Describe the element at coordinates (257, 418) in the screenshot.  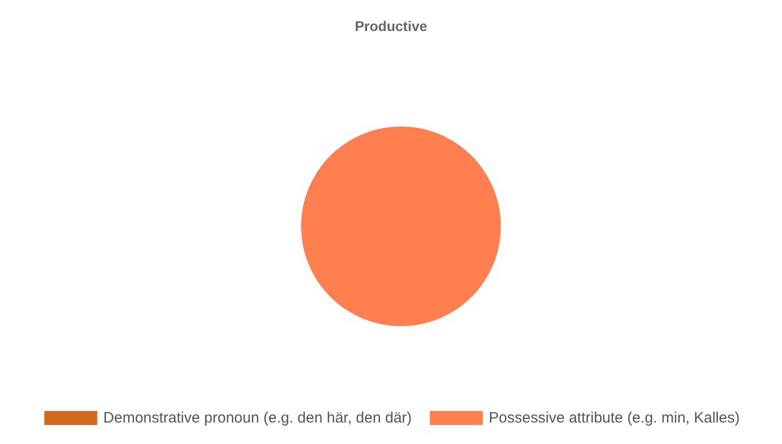
I see `legend-label: Demonstrative pronoun (e.g. den här, den där)` at that location.